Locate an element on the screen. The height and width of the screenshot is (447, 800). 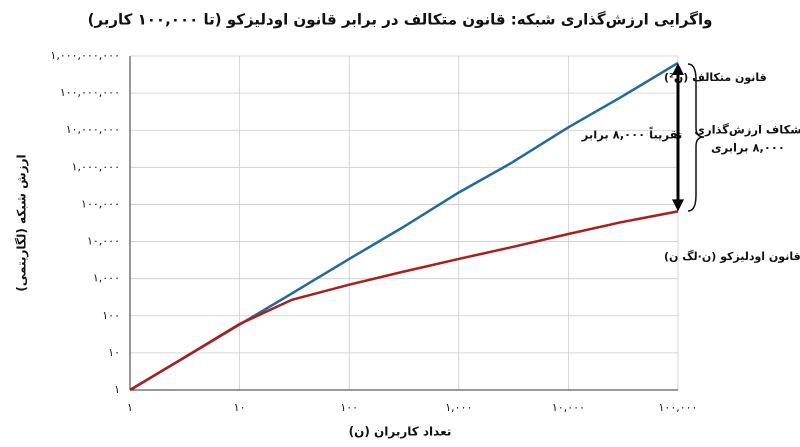
y-tick-label: ۱۰ is located at coordinates (114, 352).